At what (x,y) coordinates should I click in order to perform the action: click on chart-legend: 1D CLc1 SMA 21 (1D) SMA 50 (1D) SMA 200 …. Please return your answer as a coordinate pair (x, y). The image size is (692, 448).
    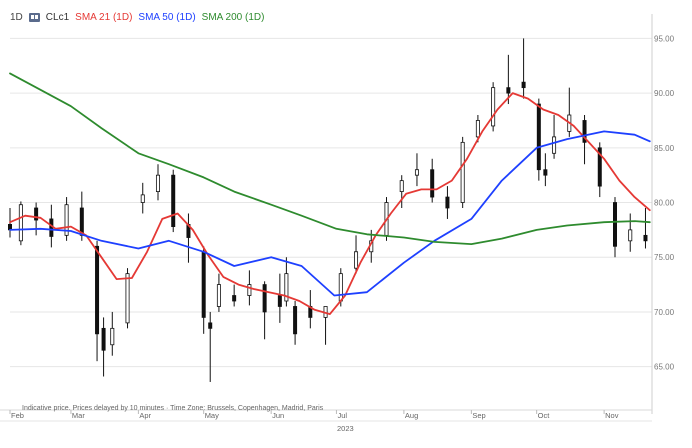
    Looking at the image, I should click on (137, 17).